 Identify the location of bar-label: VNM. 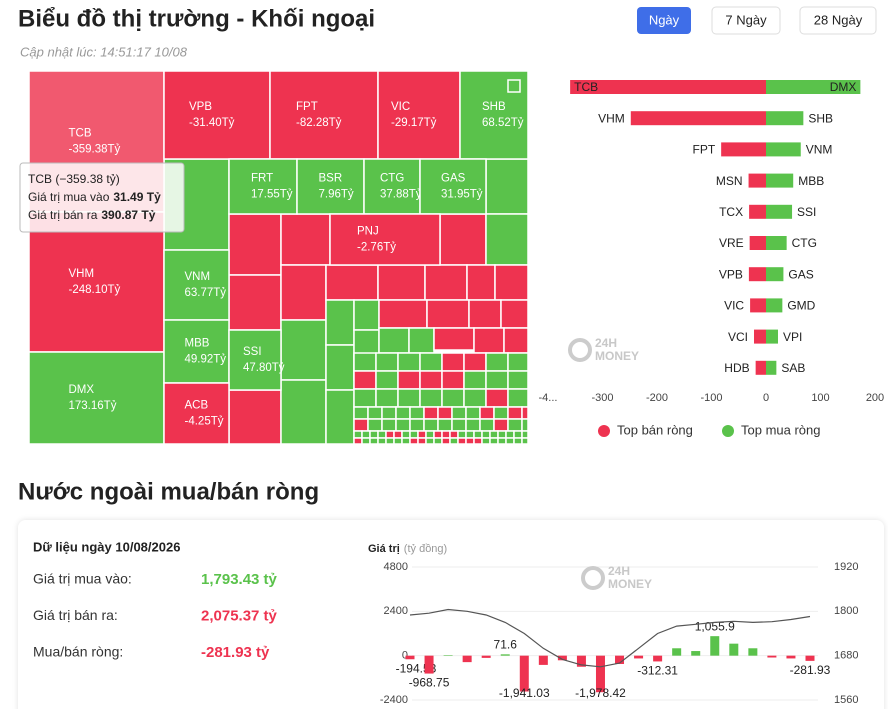
(819, 150).